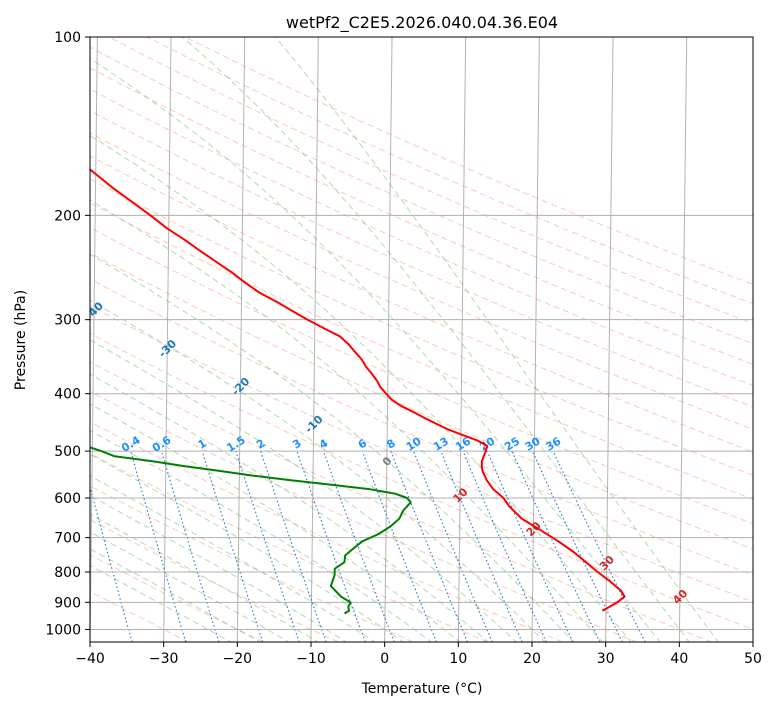 The height and width of the screenshot is (708, 775). Describe the element at coordinates (606, 659) in the screenshot. I see `x-tick-label: 30` at that location.